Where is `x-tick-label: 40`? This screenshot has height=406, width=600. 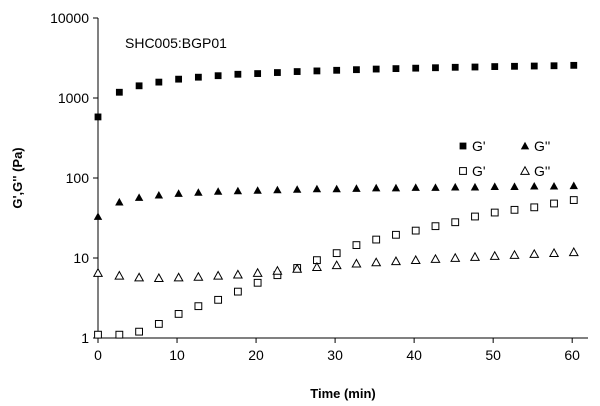
x-tick-label: 40 is located at coordinates (414, 355).